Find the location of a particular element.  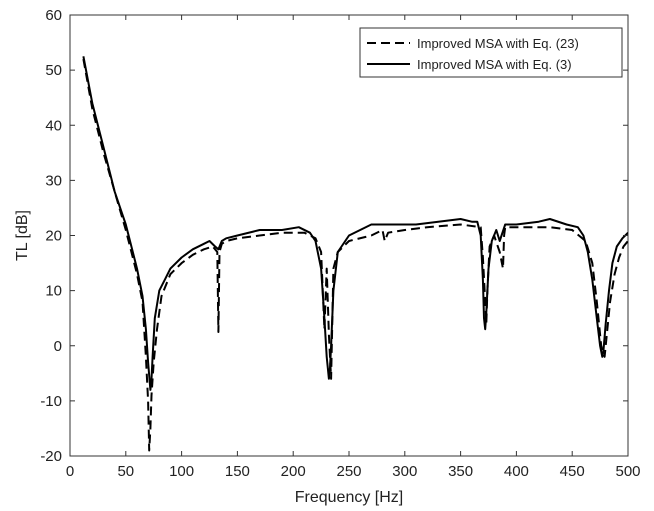

y-tick-label: -20 is located at coordinates (51, 456).